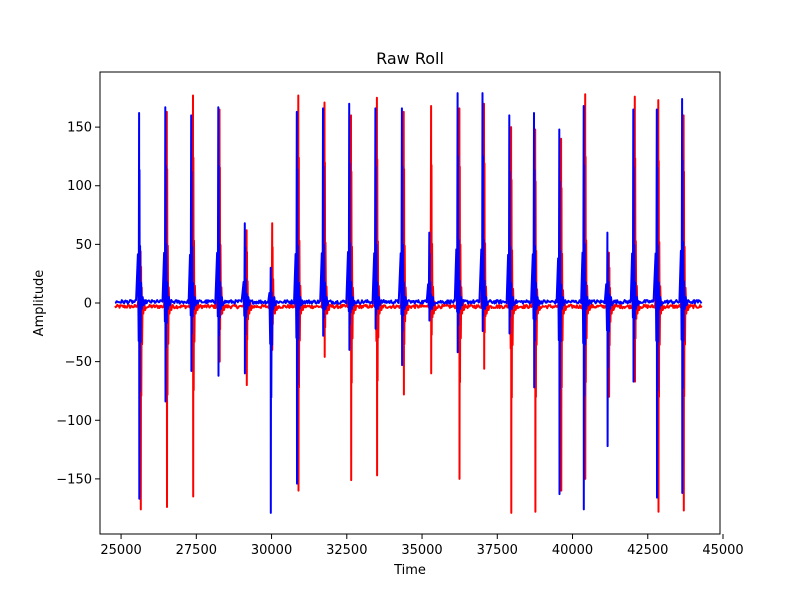  I want to click on x-tick-label: 37500, so click(497, 550).